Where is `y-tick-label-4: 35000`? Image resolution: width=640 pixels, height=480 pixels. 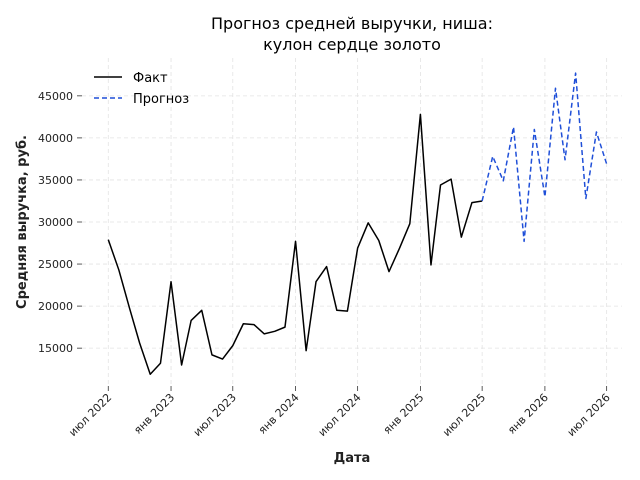 y-tick-label-4: 35000 is located at coordinates (55, 180).